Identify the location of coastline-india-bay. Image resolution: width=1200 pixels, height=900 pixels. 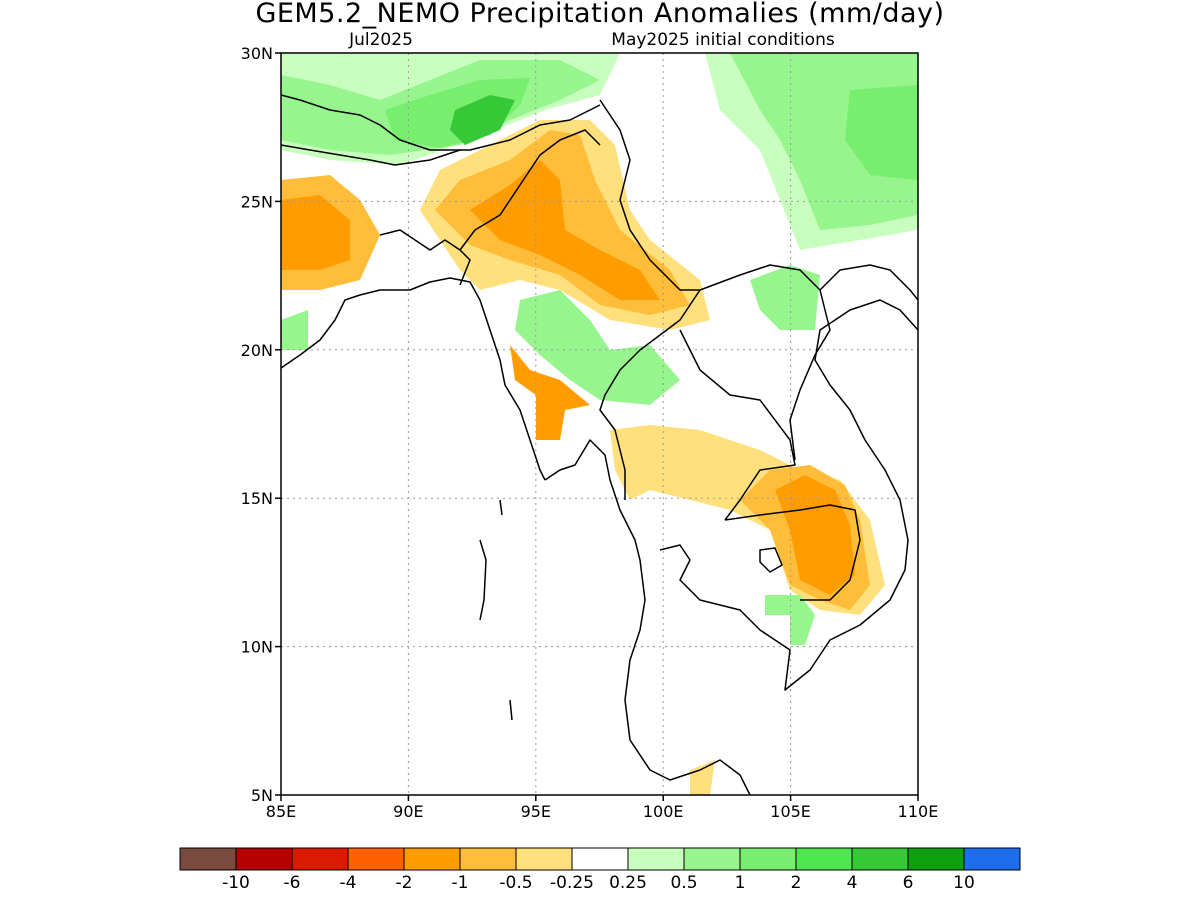
(413, 379).